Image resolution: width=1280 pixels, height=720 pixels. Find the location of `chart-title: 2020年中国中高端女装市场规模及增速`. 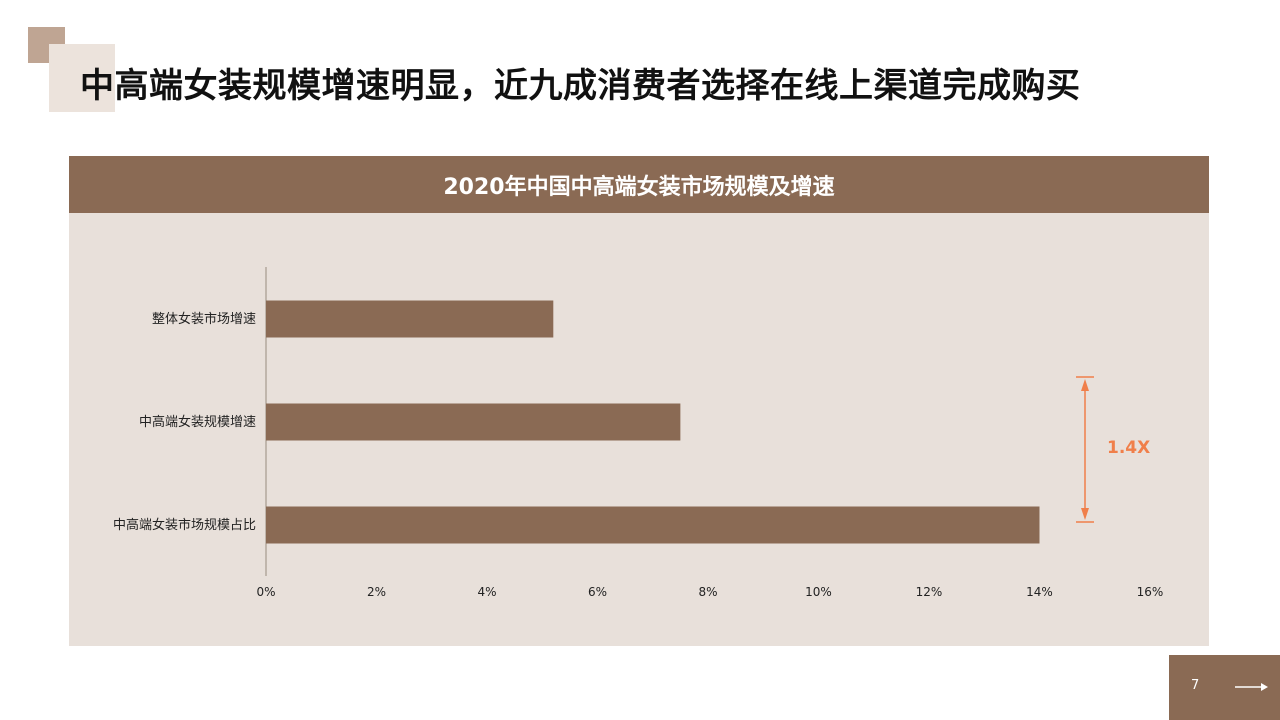

chart-title: 2020年中国中高端女装市场规模及增速 is located at coordinates (639, 184).